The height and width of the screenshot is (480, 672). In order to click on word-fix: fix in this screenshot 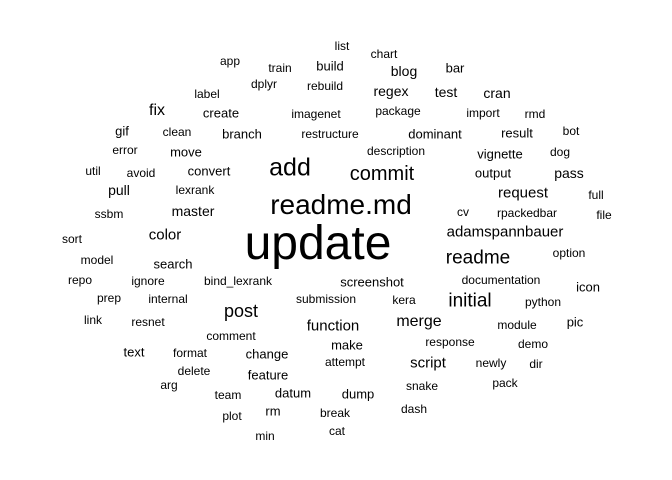, I will do `click(157, 110)`.